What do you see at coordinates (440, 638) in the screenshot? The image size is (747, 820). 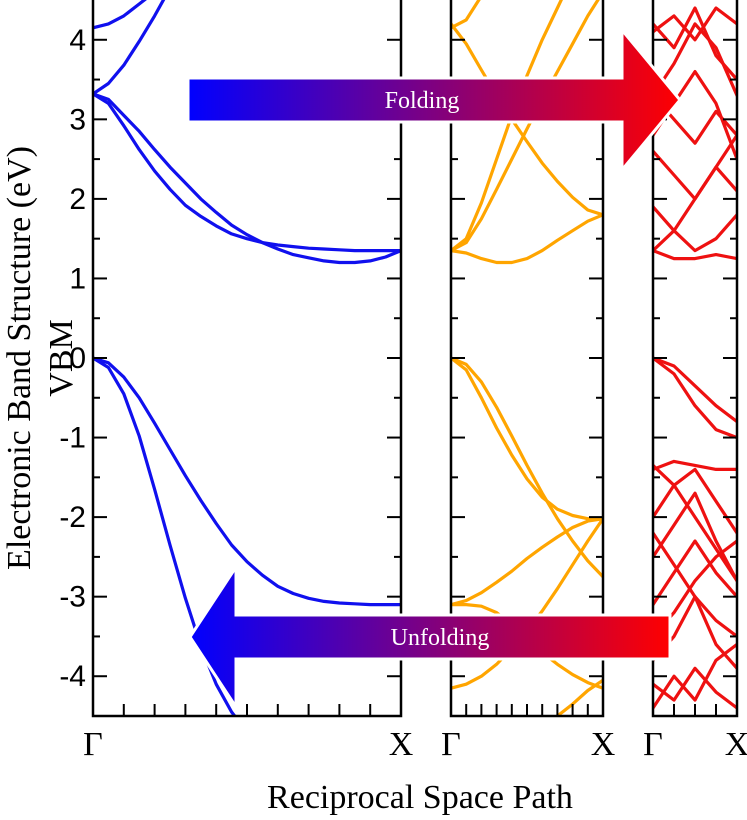 I see `unfolding-label: Unfolding` at bounding box center [440, 638].